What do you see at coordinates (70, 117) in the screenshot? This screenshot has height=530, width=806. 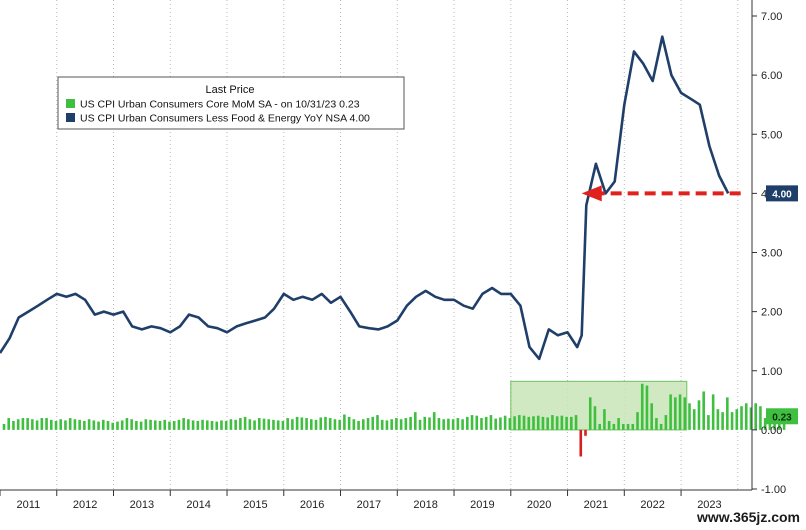 I see `legend-swatch-yoy` at bounding box center [70, 117].